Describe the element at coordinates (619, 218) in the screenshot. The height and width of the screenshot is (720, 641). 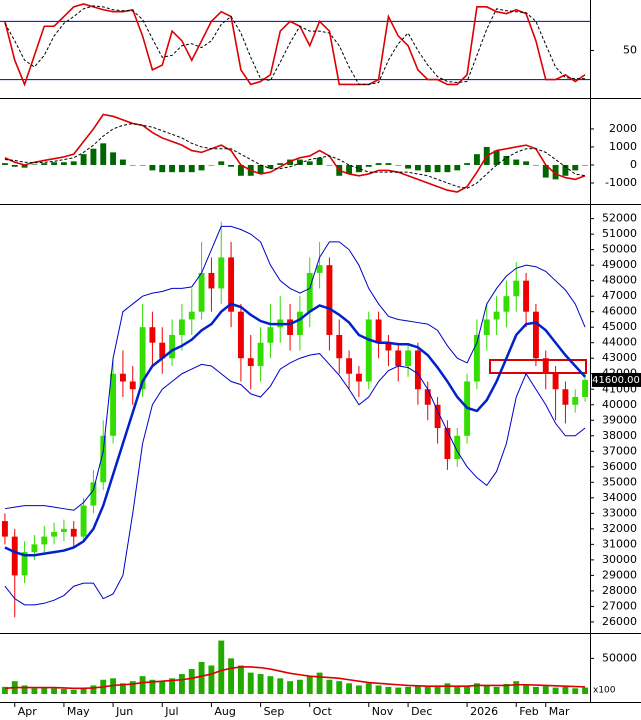
I see `y-tick-label: 52000` at that location.